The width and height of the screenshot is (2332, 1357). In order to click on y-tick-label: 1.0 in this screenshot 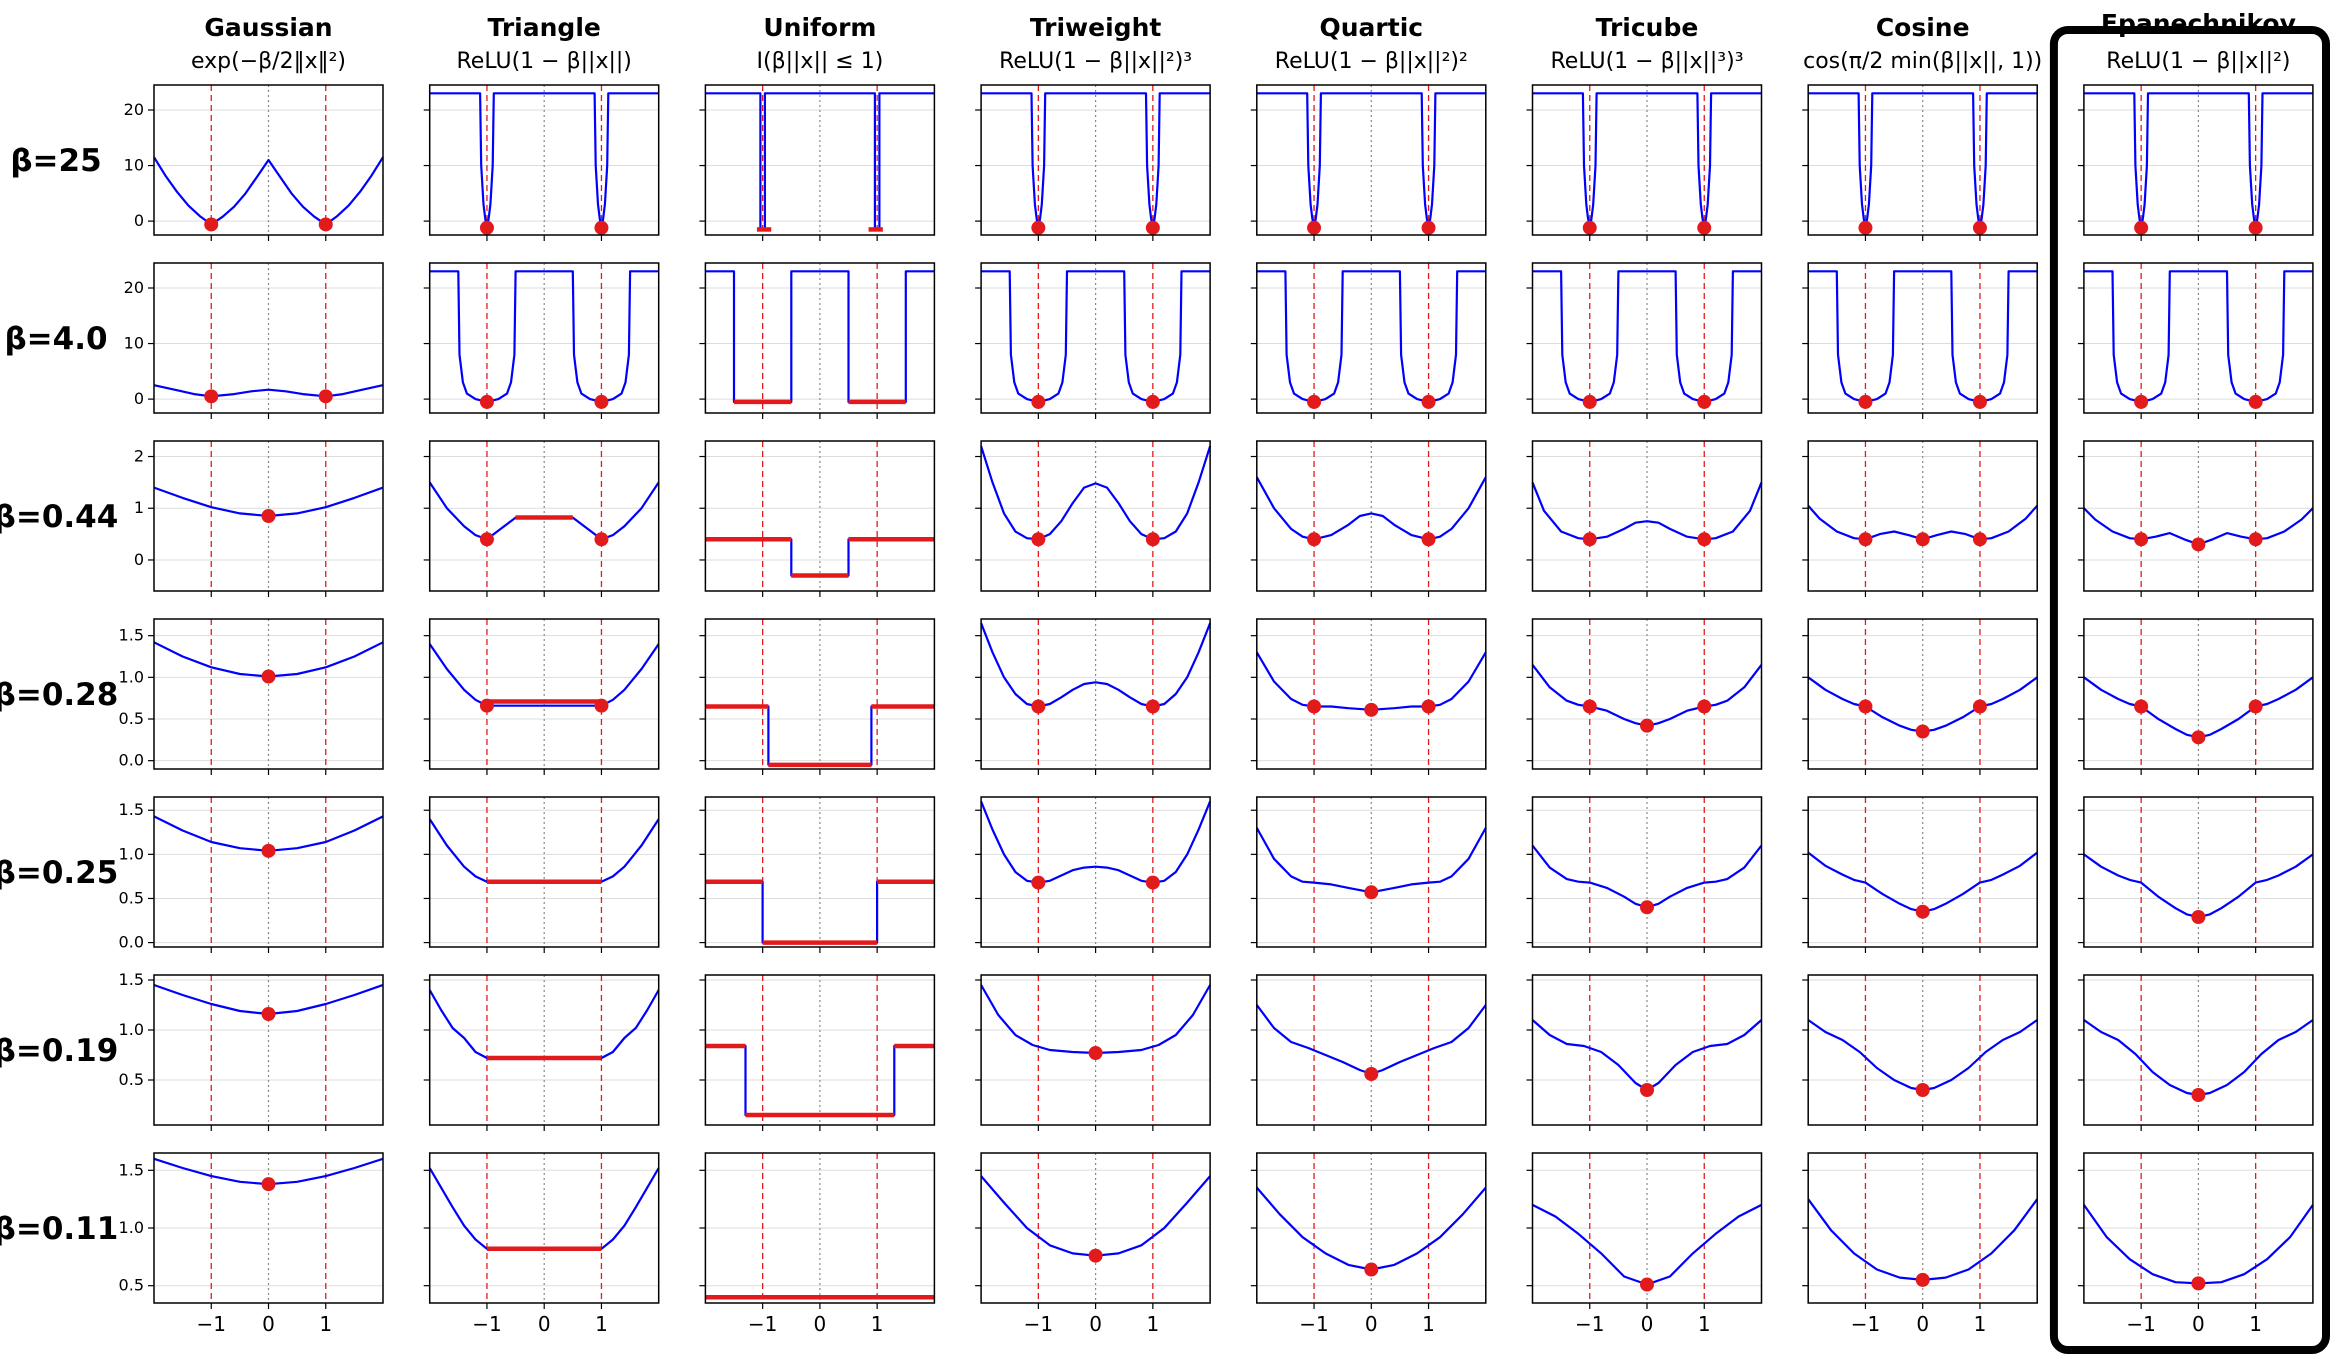, I will do `click(131, 853)`.